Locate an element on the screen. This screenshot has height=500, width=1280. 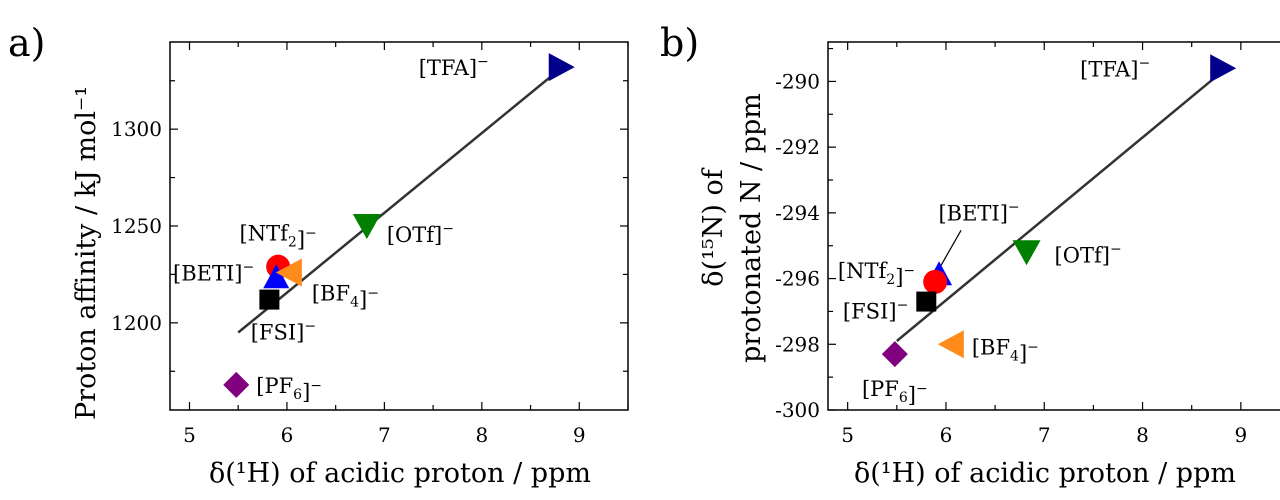
panel-b-y-tick-label: -296 is located at coordinates (797, 279).